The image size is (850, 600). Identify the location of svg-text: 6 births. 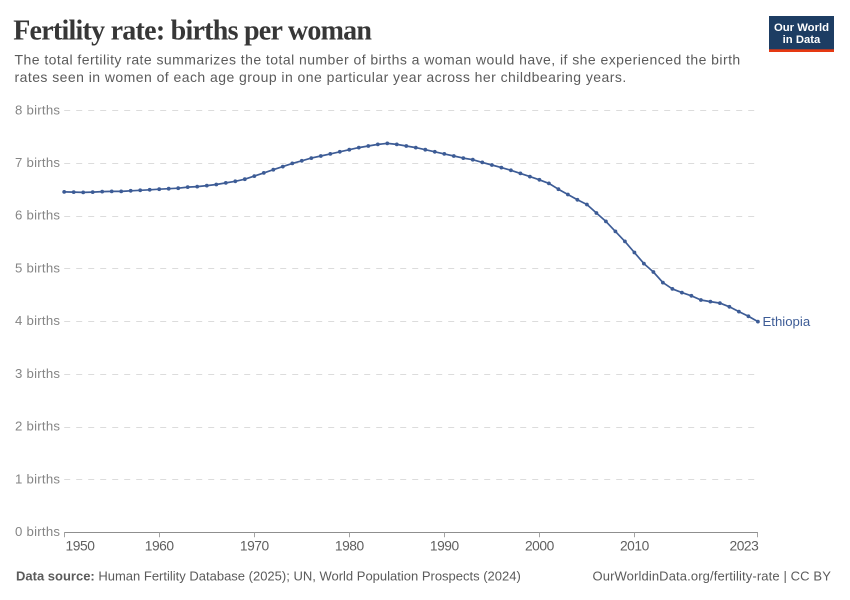
(37, 215).